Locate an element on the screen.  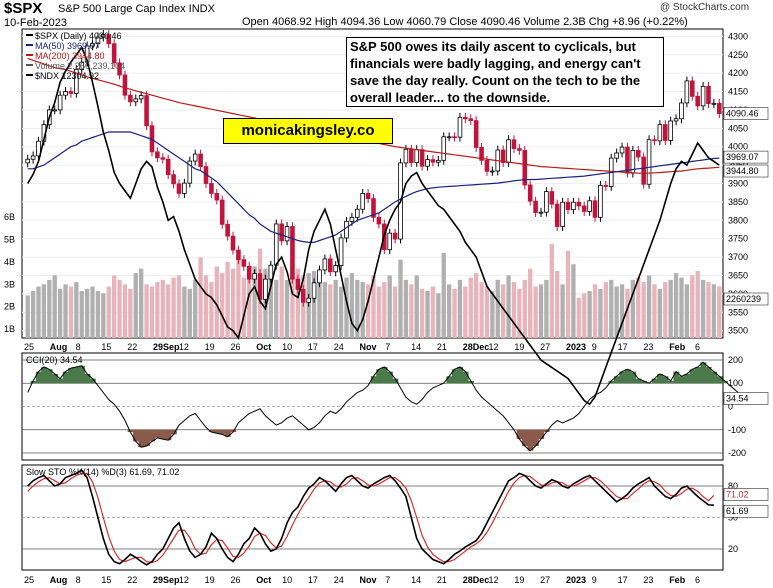
last-price-tag-bg is located at coordinates (746, 113).